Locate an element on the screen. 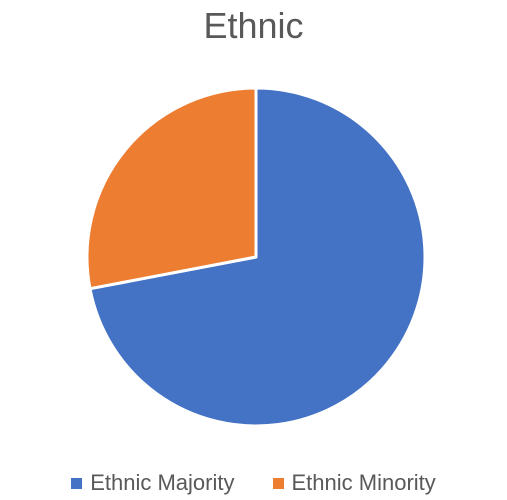 The image size is (507, 500). legend-item-minority: Ethnic Minority is located at coordinates (354, 483).